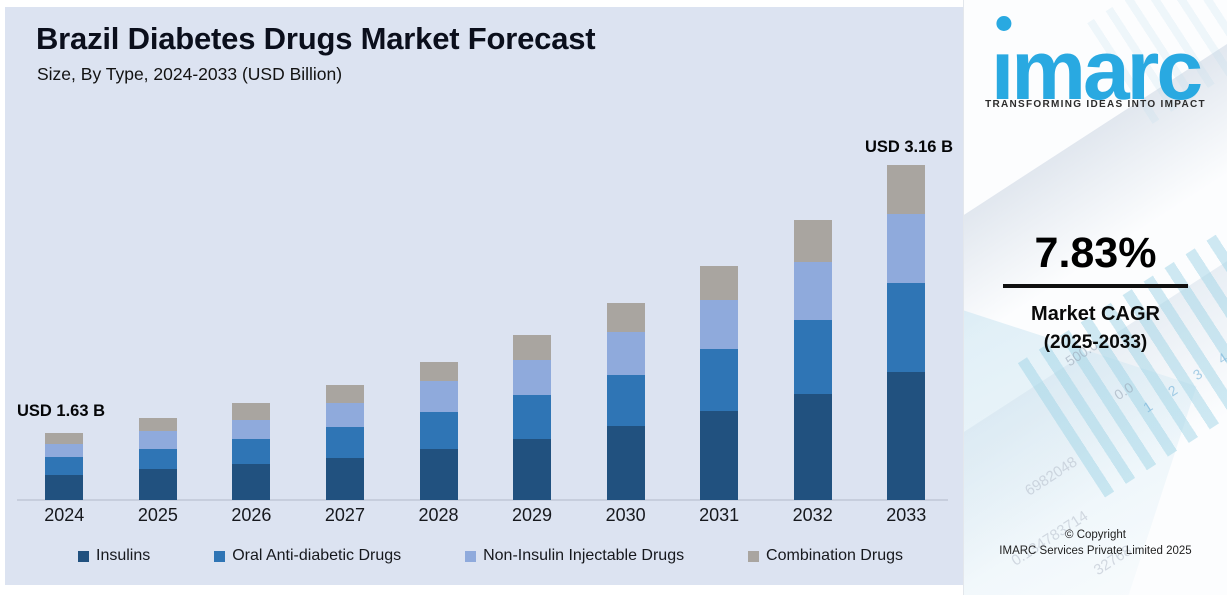  I want to click on segment-combination-drugs-2025, so click(157, 424).